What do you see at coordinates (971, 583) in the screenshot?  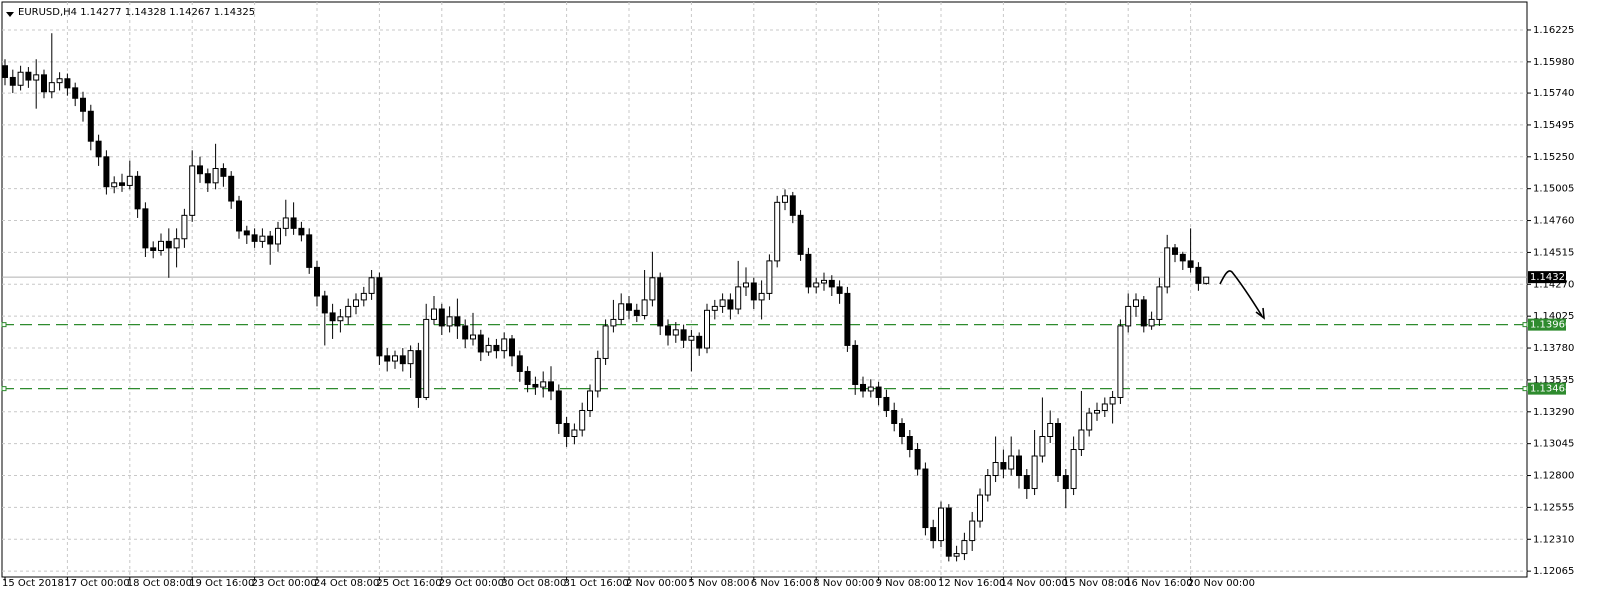 I see `x-tick-label: 12 Nov 16:00` at bounding box center [971, 583].